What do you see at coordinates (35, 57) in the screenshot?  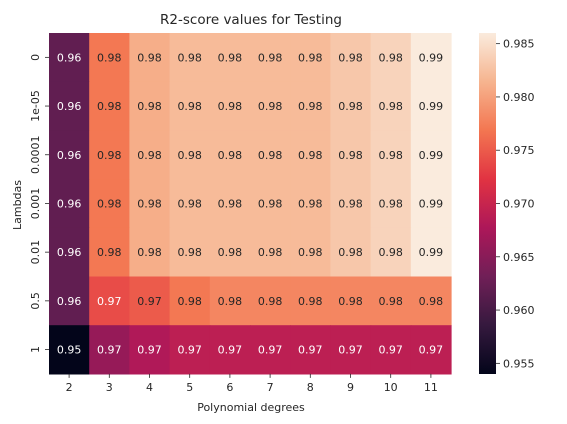 I see `y-tick-label: 0` at bounding box center [35, 57].